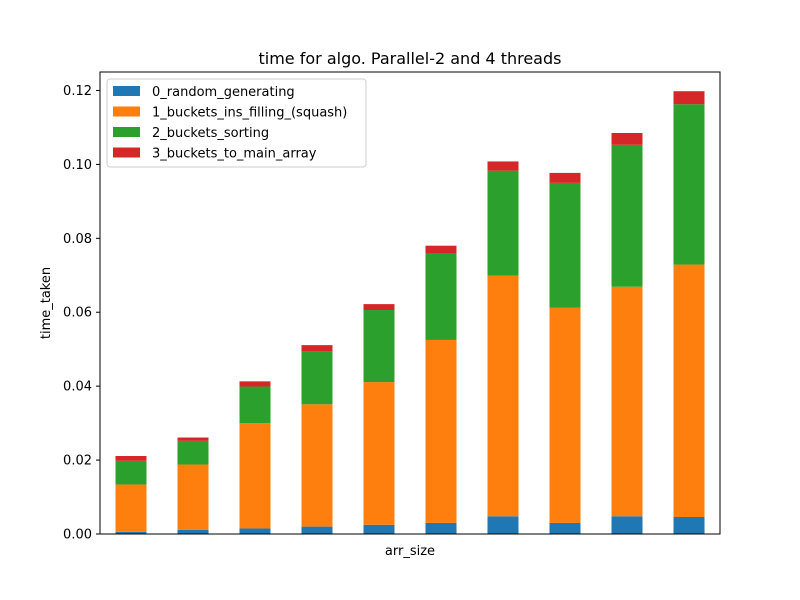  What do you see at coordinates (223, 92) in the screenshot?
I see `legend-label: 0_random_generating` at bounding box center [223, 92].